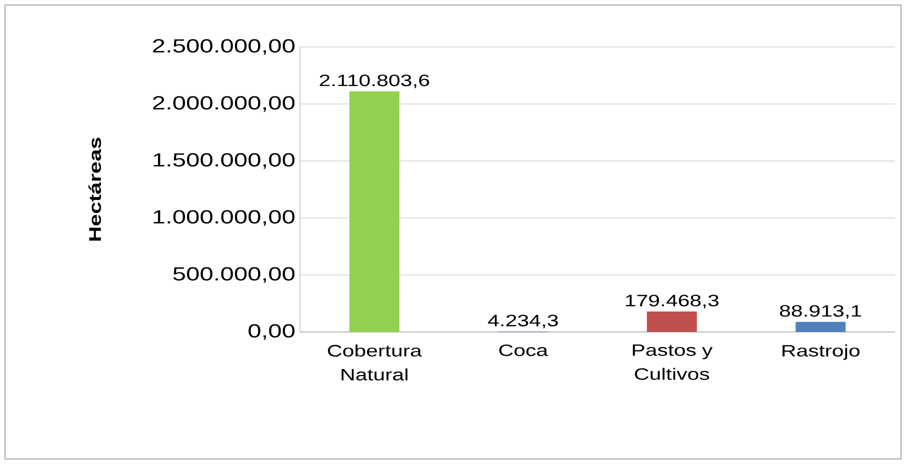 The height and width of the screenshot is (464, 906). Describe the element at coordinates (672, 301) in the screenshot. I see `data-label: 179.468,3` at that location.